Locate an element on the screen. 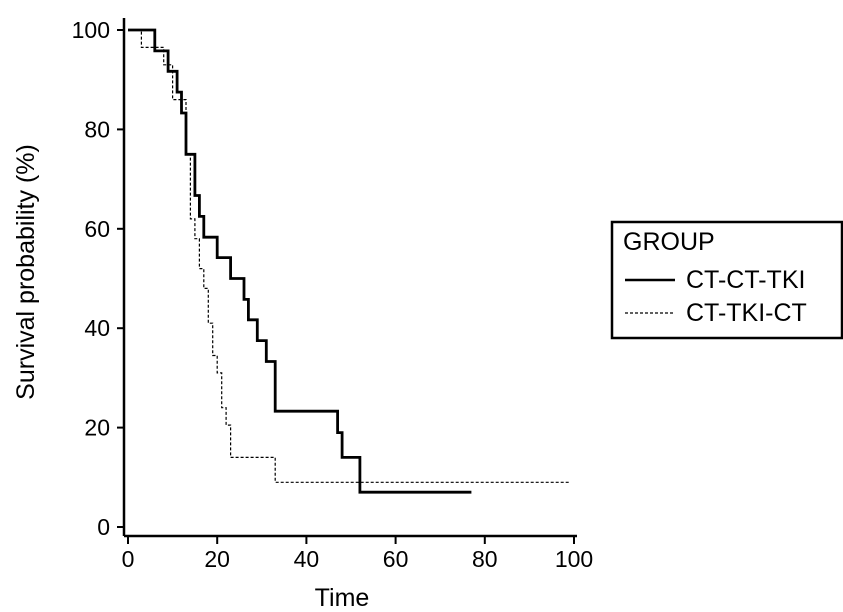 This screenshot has height=612, width=843. x-tick-label: 80 is located at coordinates (485, 559).